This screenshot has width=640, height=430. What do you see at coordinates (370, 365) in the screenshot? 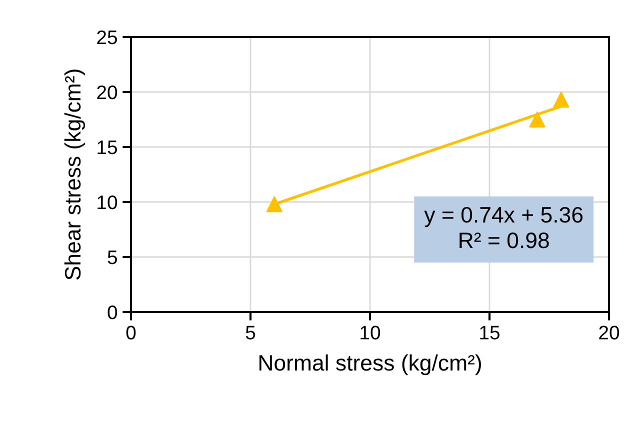
I see `x-axis-title: Normal stress (kg/cm²)` at bounding box center [370, 365].